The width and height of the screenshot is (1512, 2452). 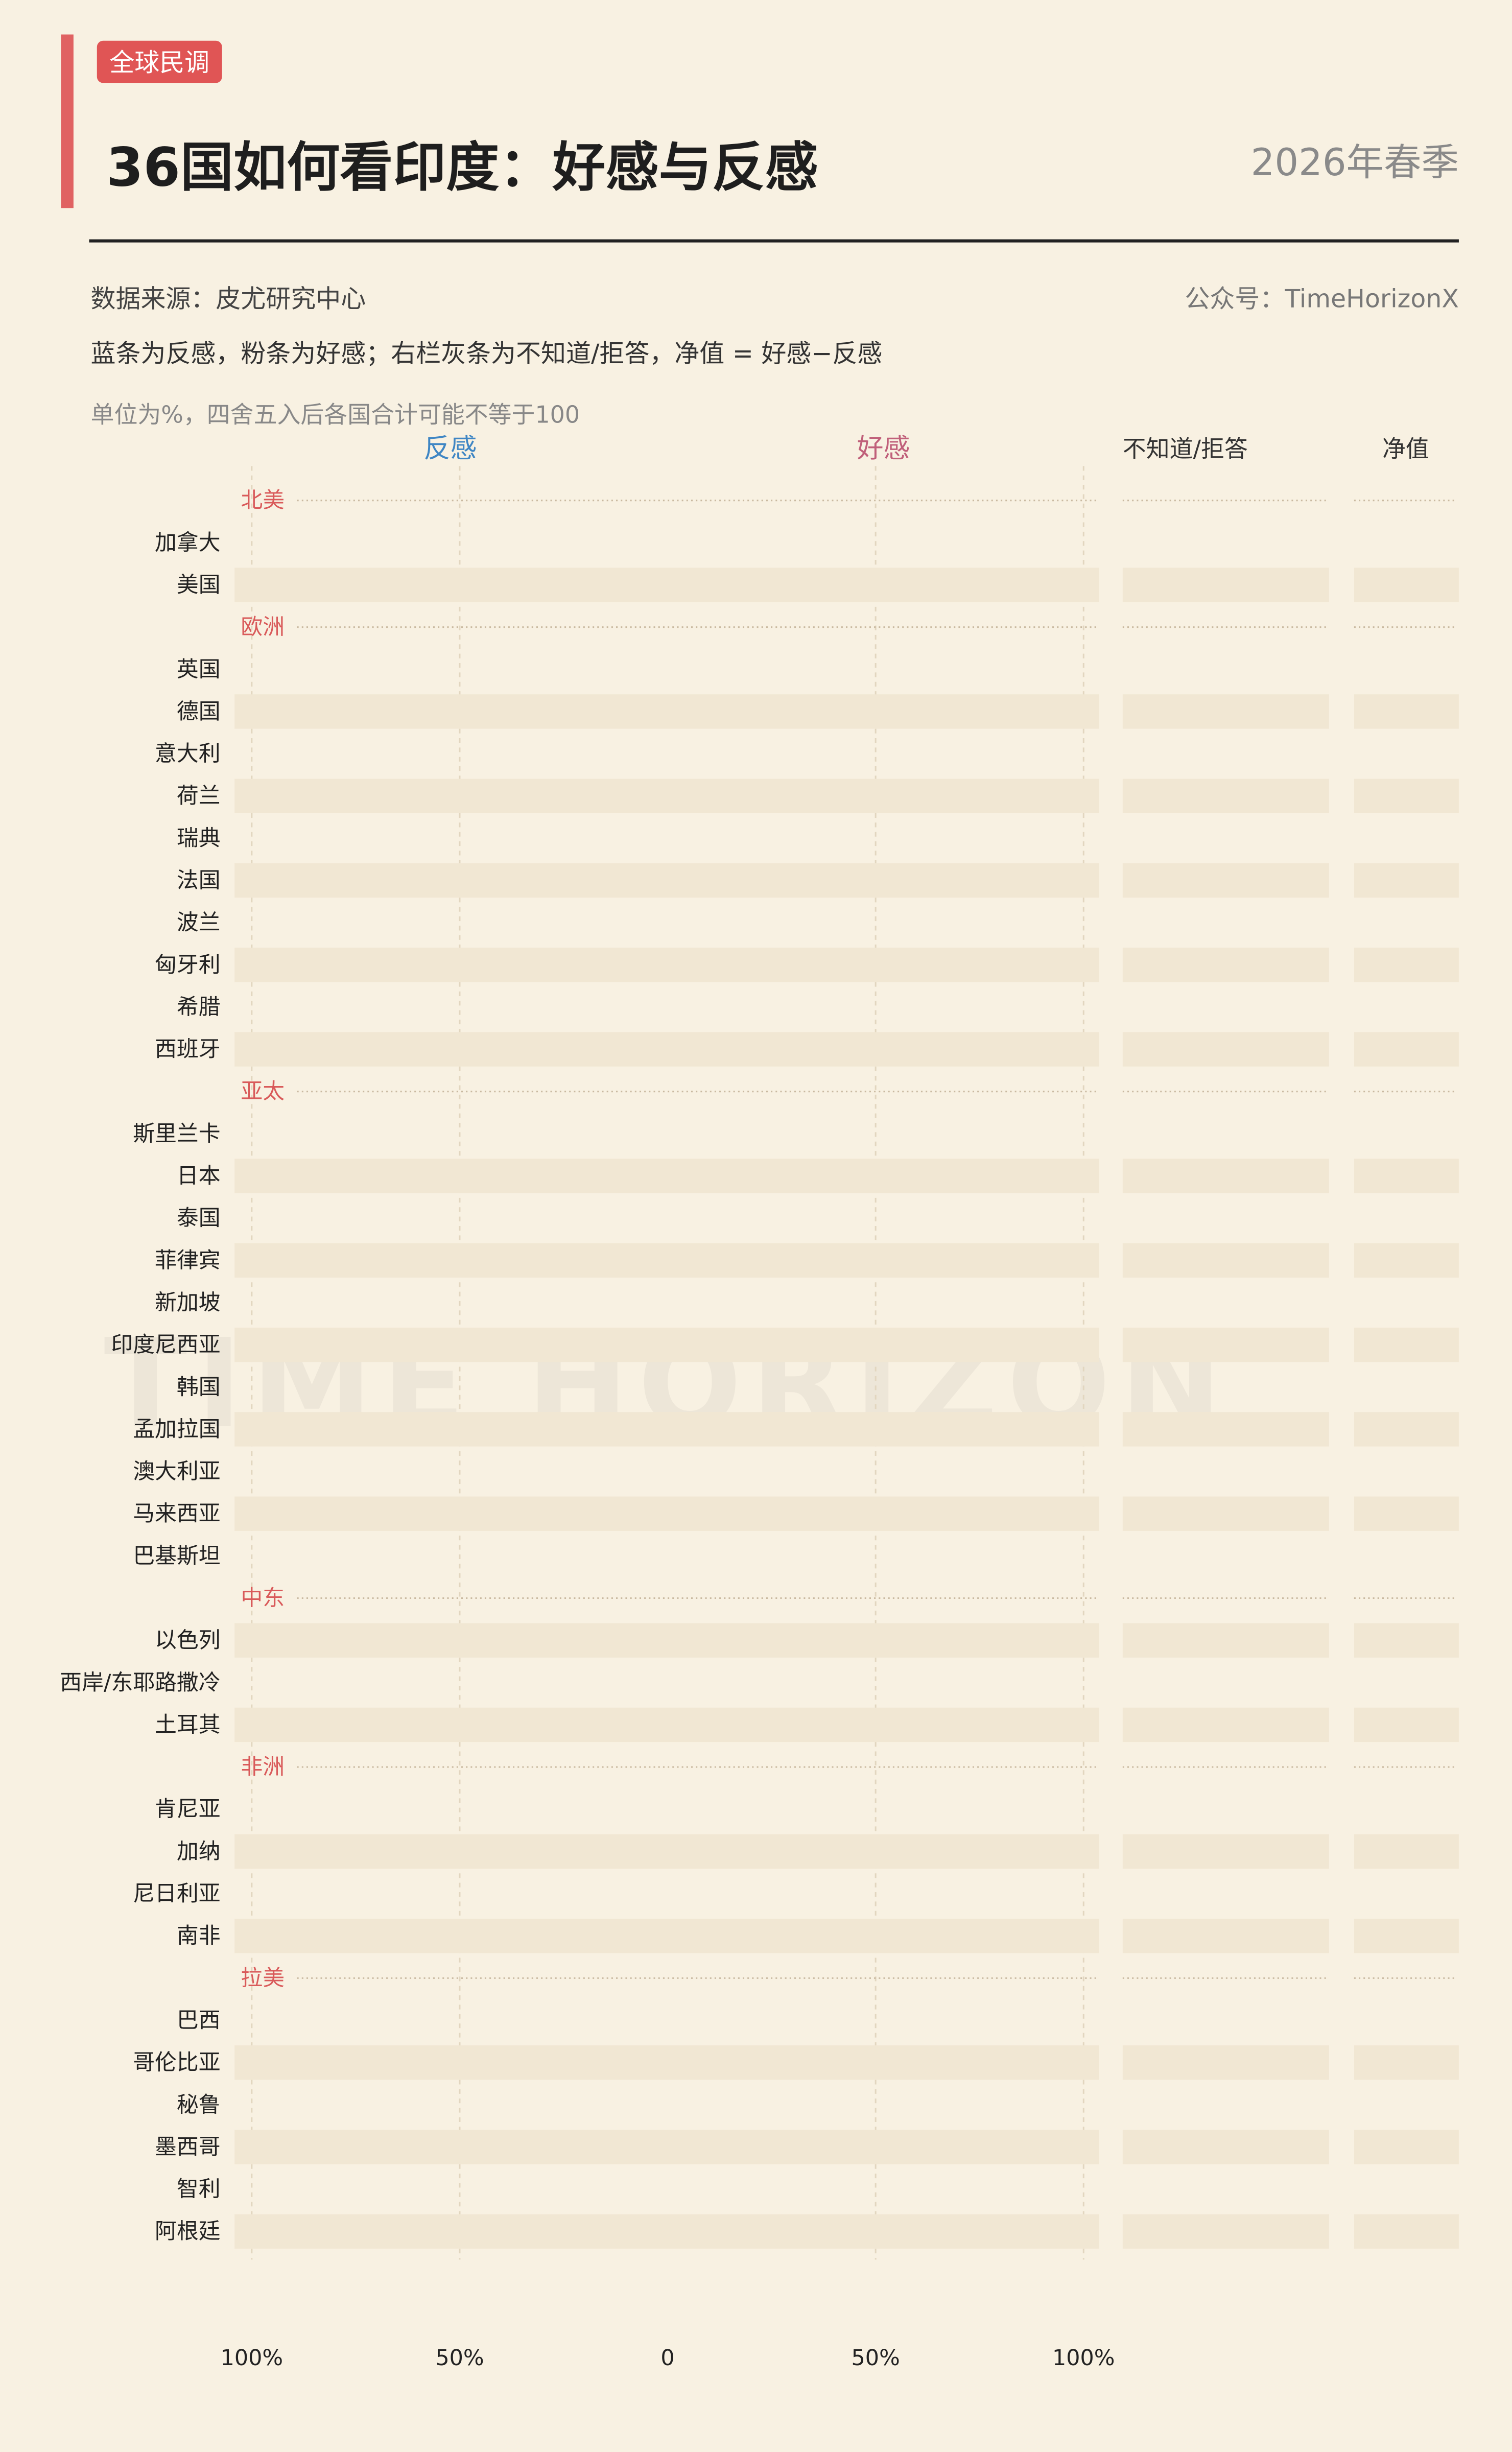 I want to click on account: 公众号：TimeHorizonX, so click(x=1321, y=298).